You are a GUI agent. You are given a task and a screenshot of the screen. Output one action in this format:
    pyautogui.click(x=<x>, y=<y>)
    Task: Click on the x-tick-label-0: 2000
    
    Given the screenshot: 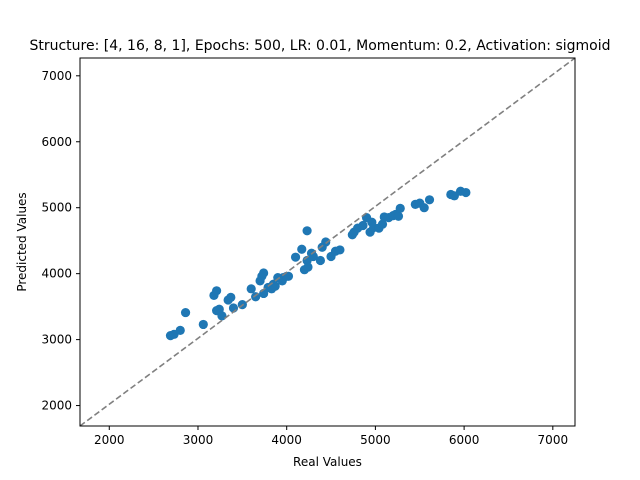 What is the action you would take?
    pyautogui.click(x=109, y=440)
    